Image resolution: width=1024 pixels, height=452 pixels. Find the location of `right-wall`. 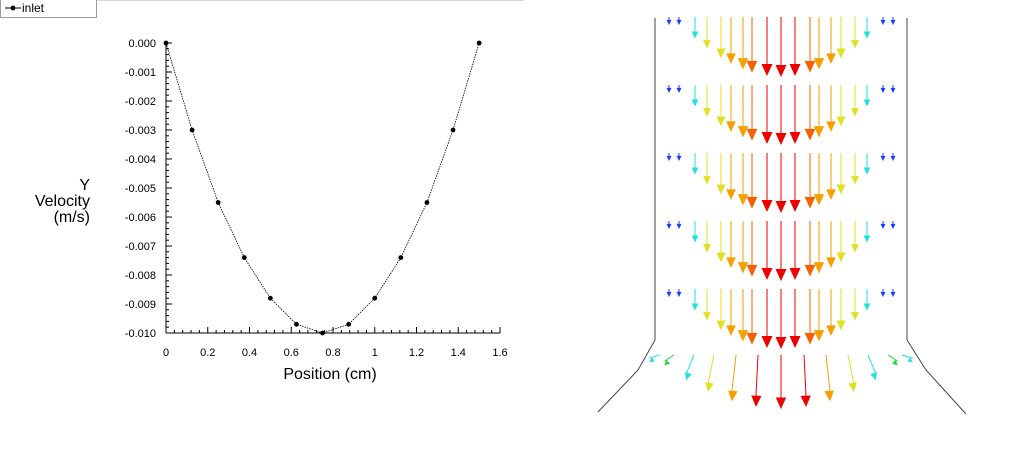

right-wall is located at coordinates (936, 216).